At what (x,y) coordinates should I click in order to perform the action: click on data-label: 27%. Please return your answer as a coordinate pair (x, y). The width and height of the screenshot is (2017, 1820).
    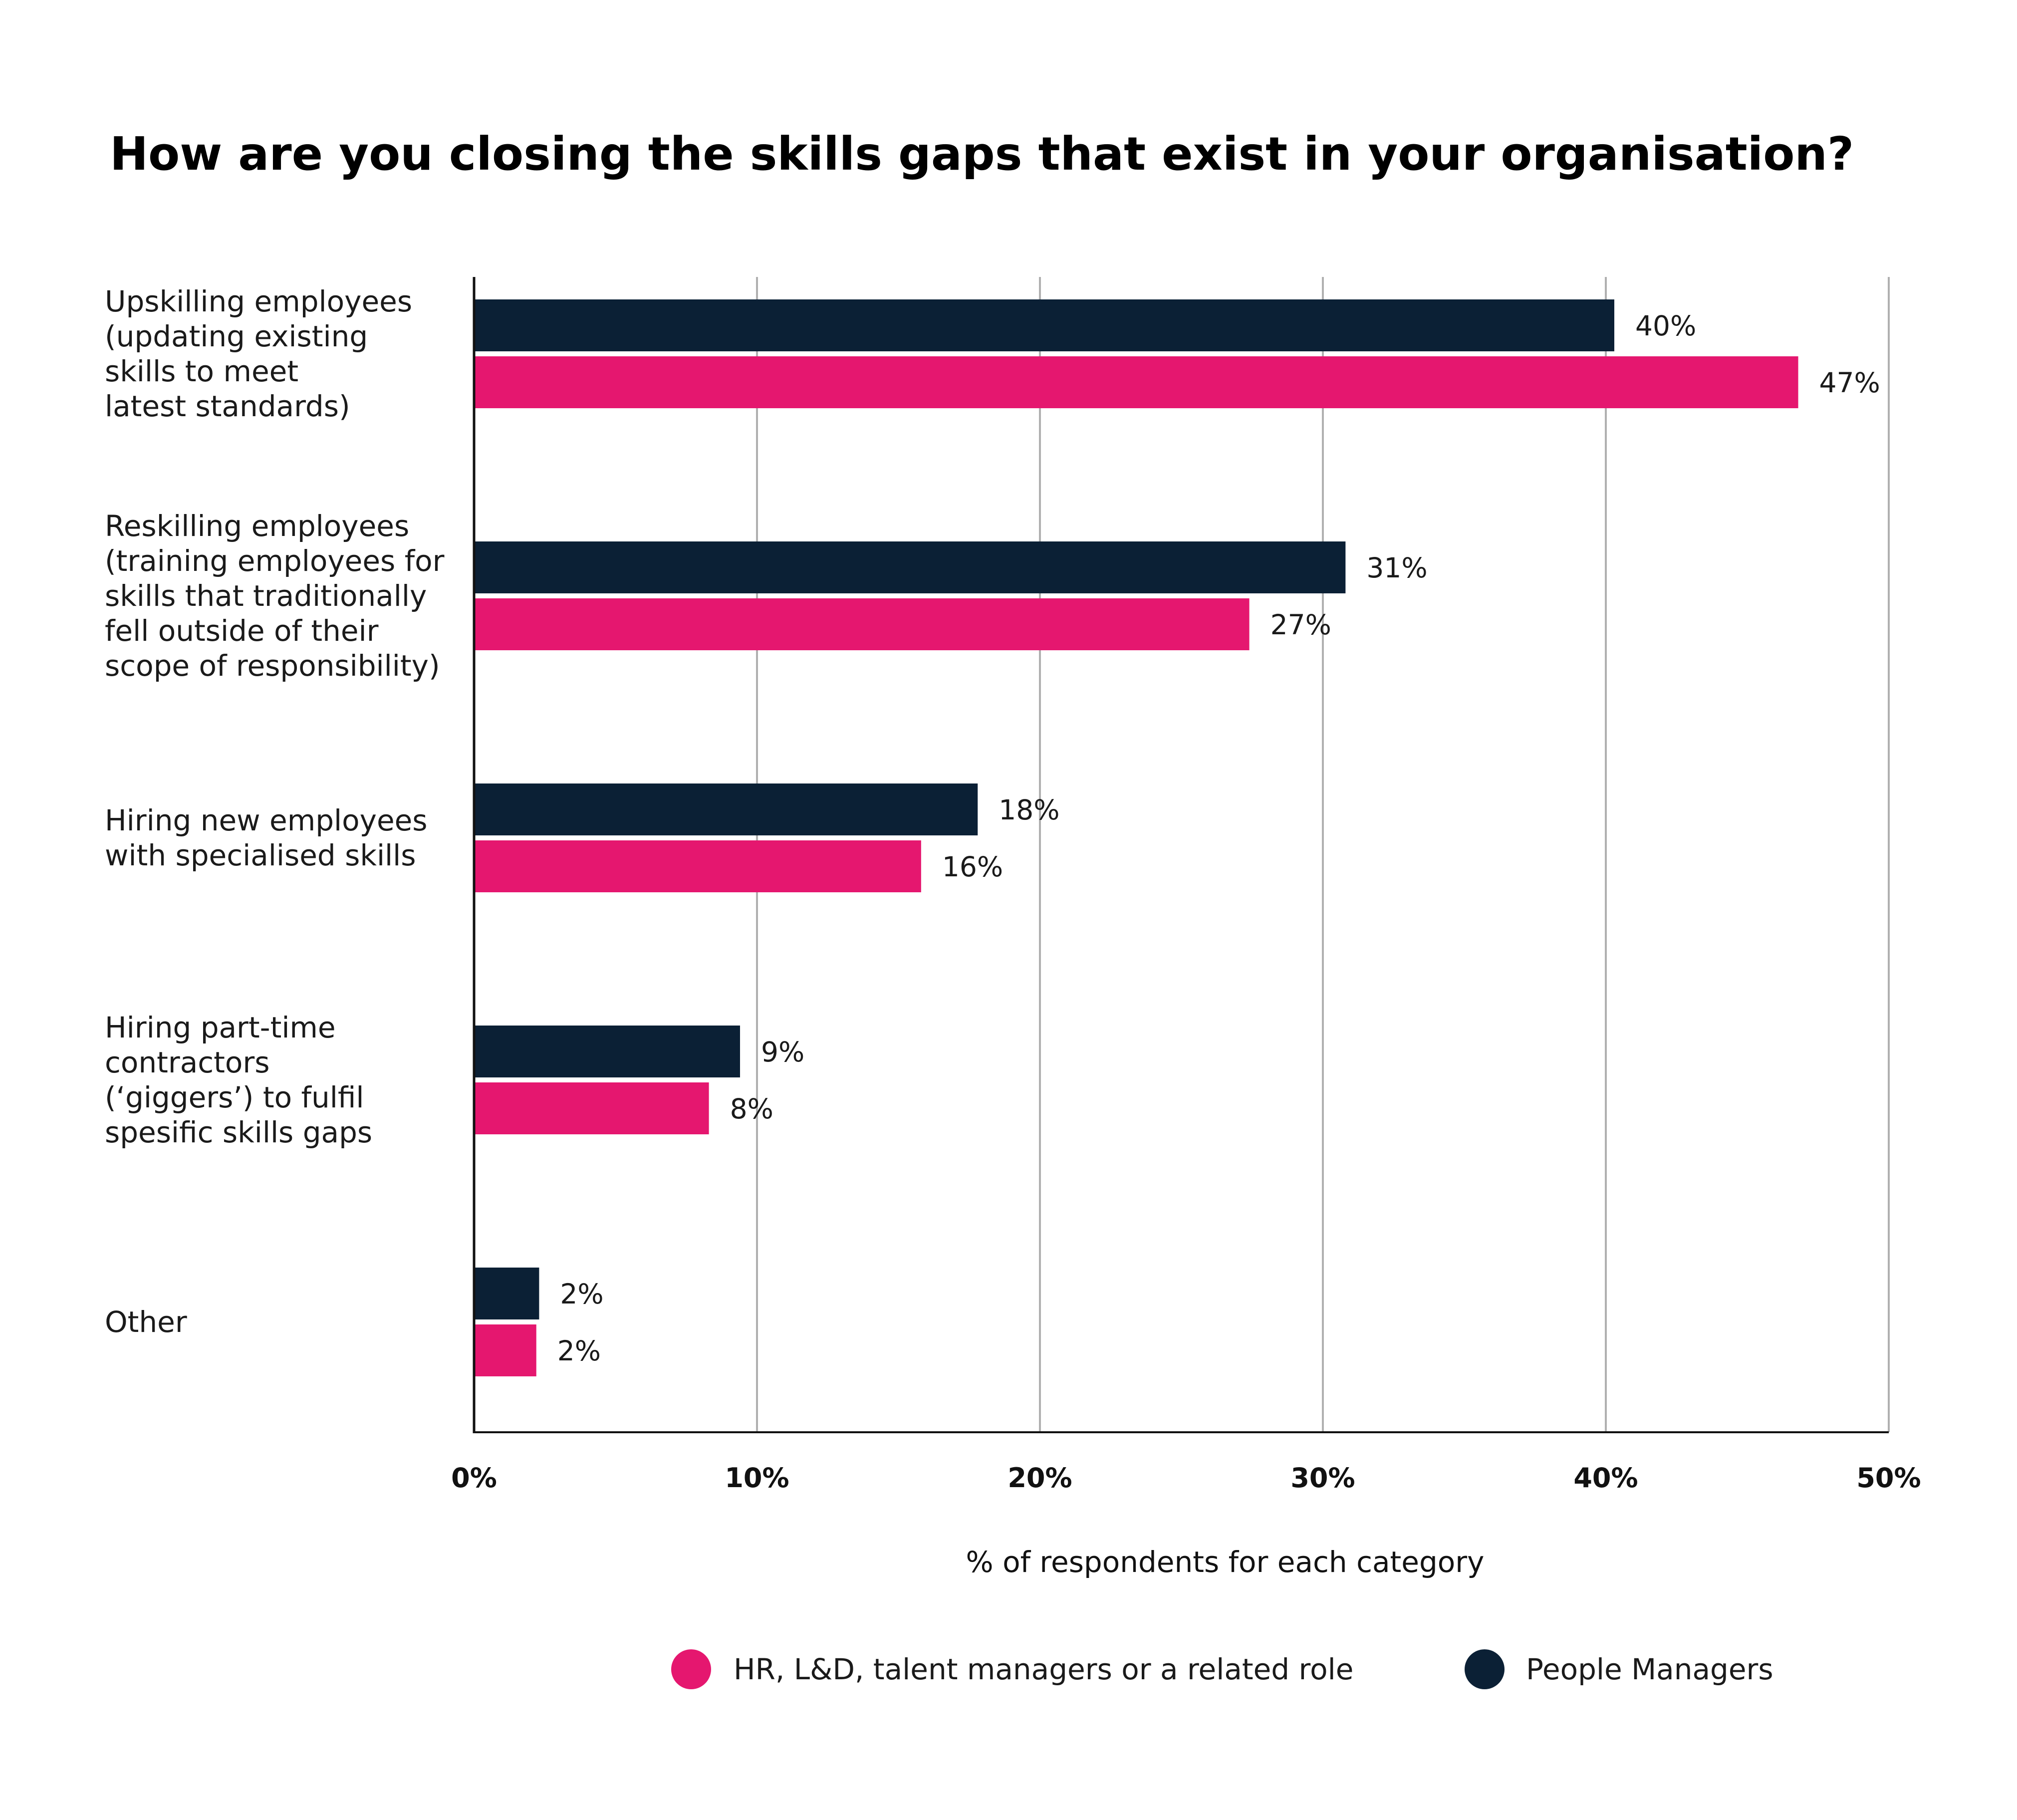
    Looking at the image, I should click on (1300, 625).